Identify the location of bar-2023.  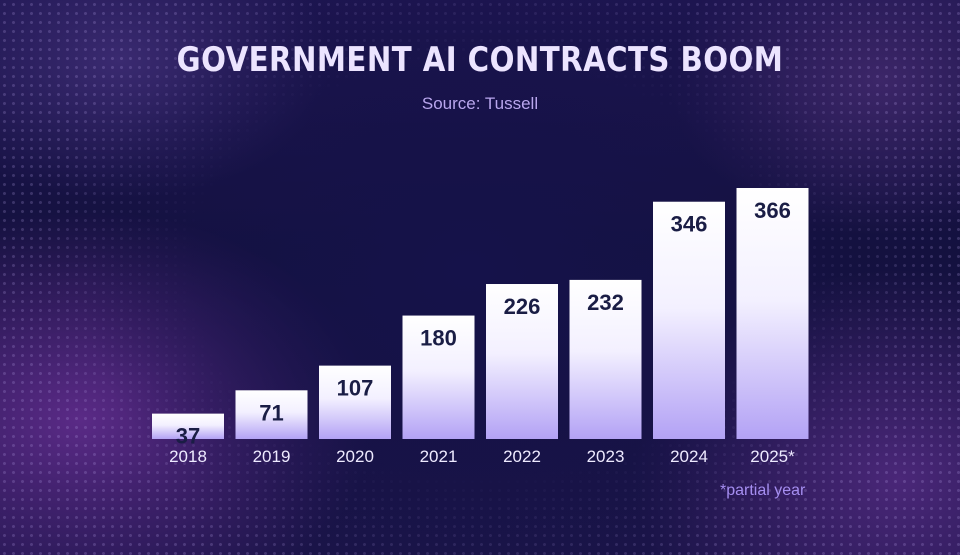
(605, 359).